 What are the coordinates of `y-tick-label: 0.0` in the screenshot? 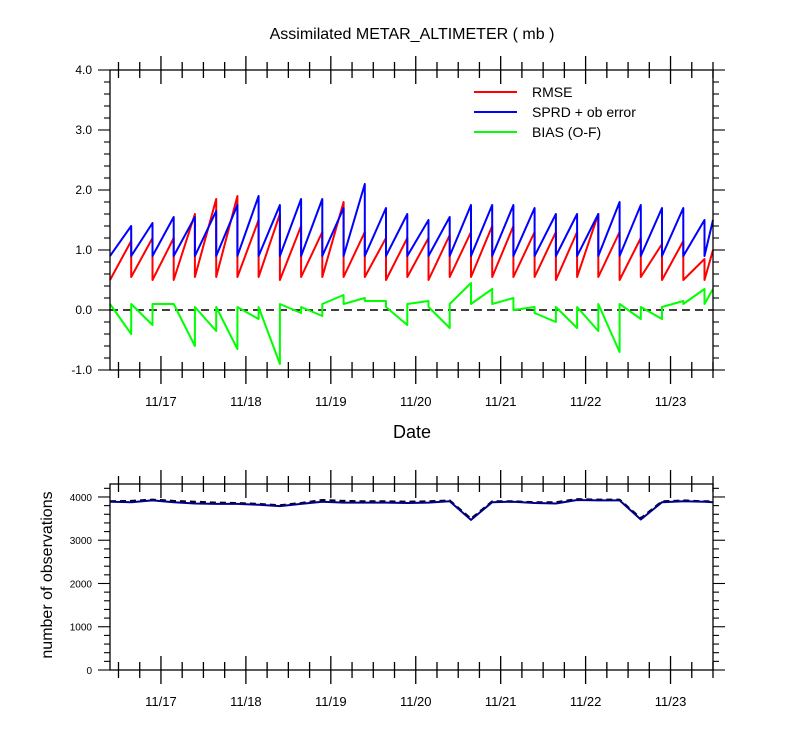 It's located at (83, 310).